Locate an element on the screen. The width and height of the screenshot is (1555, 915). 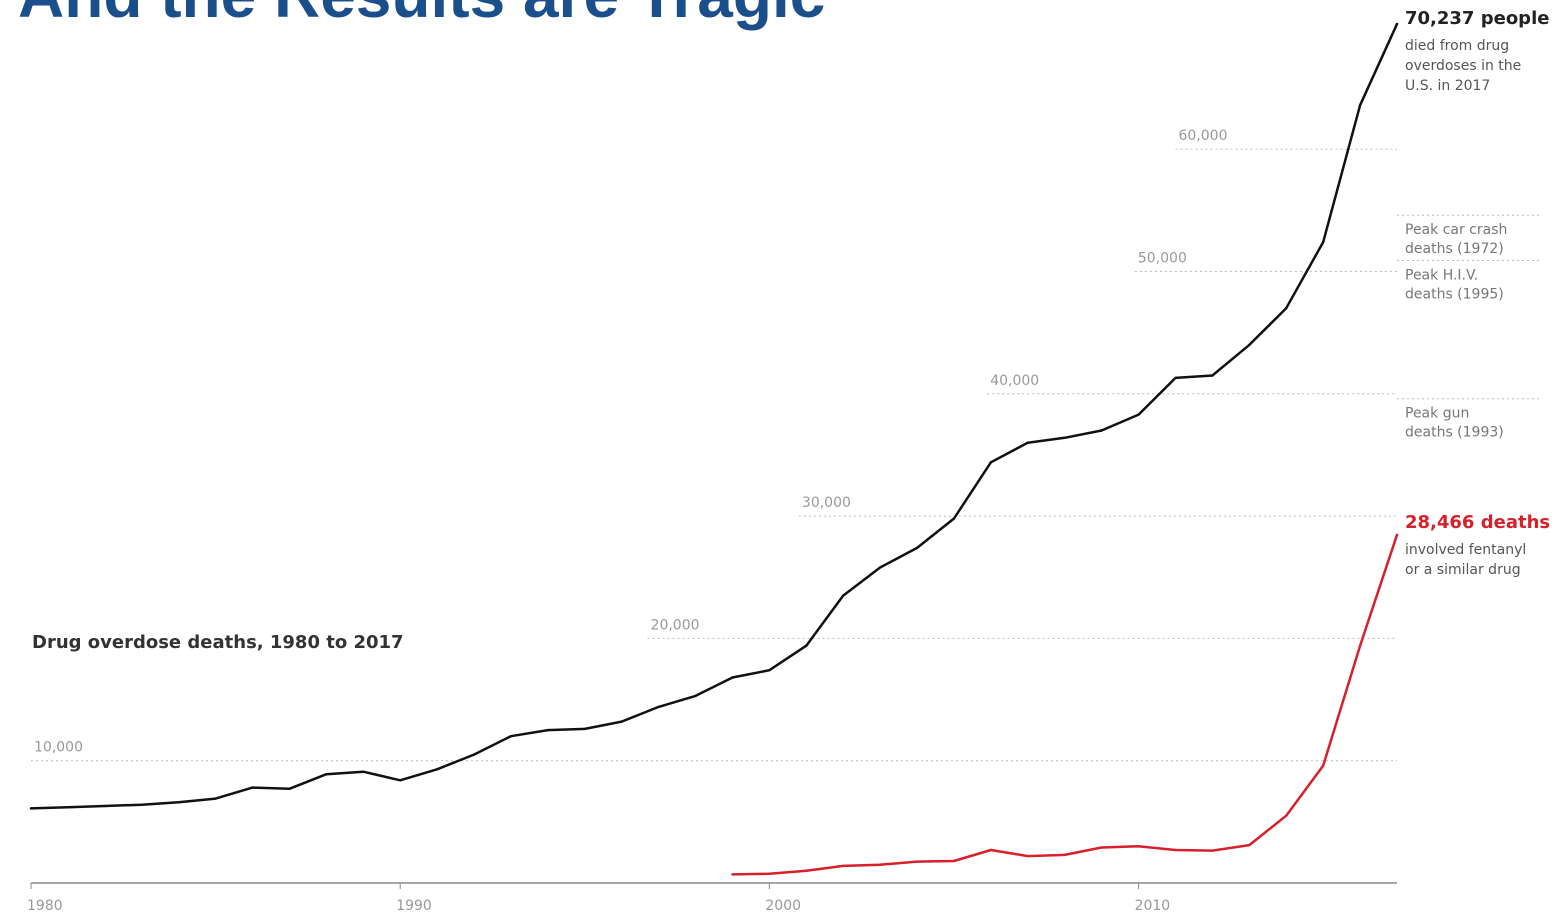
y-gridline-label: 30,000 is located at coordinates (826, 503).